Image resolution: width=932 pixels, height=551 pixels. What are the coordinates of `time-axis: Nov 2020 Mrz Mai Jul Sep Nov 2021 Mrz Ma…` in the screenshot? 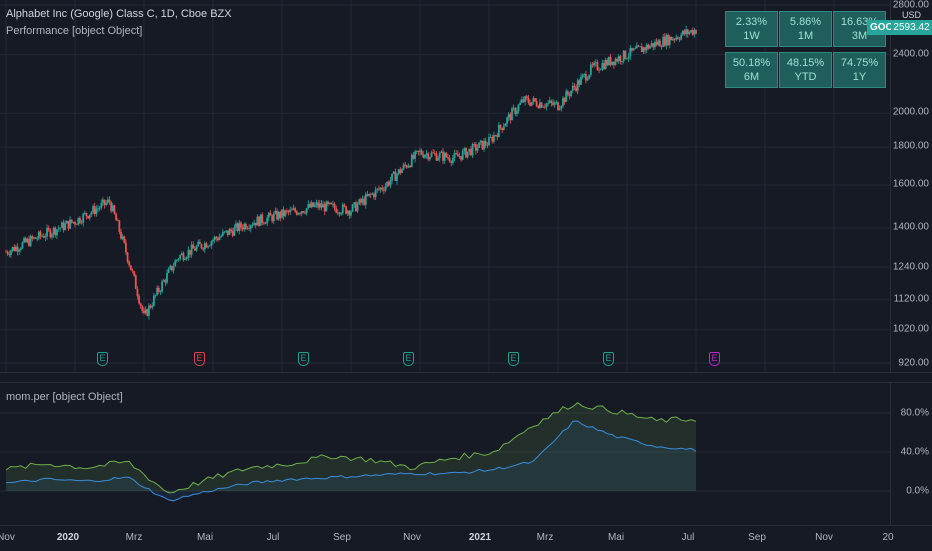 It's located at (466, 538).